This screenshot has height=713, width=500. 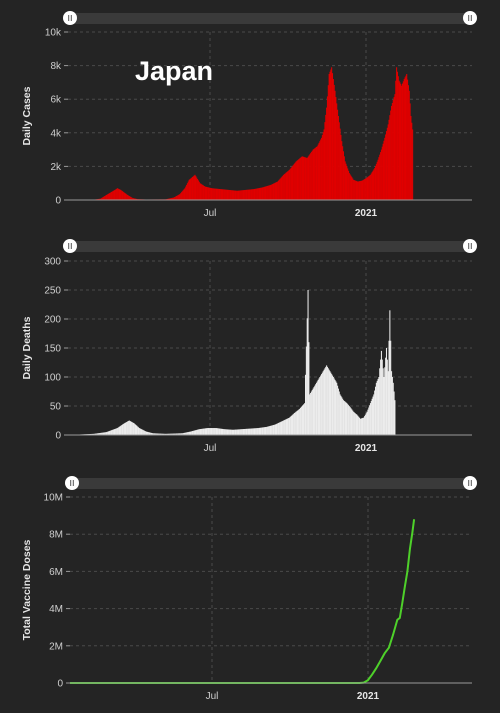 I want to click on x-tick-label: 2021, so click(x=366, y=448).